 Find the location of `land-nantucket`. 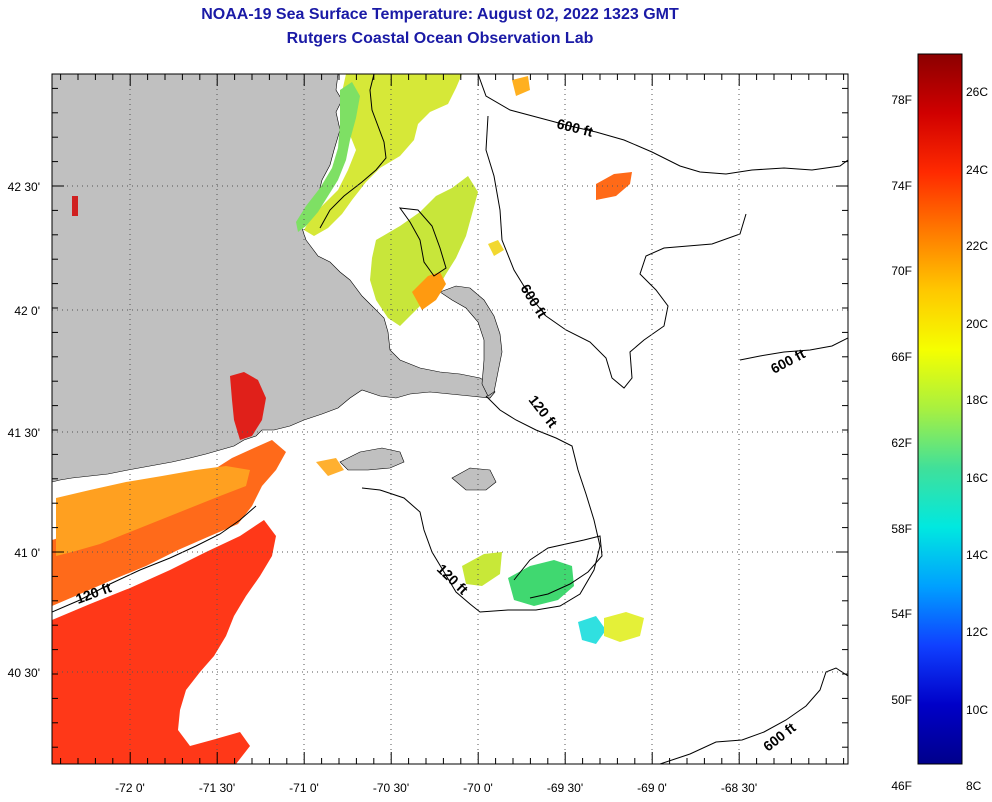

land-nantucket is located at coordinates (474, 479).